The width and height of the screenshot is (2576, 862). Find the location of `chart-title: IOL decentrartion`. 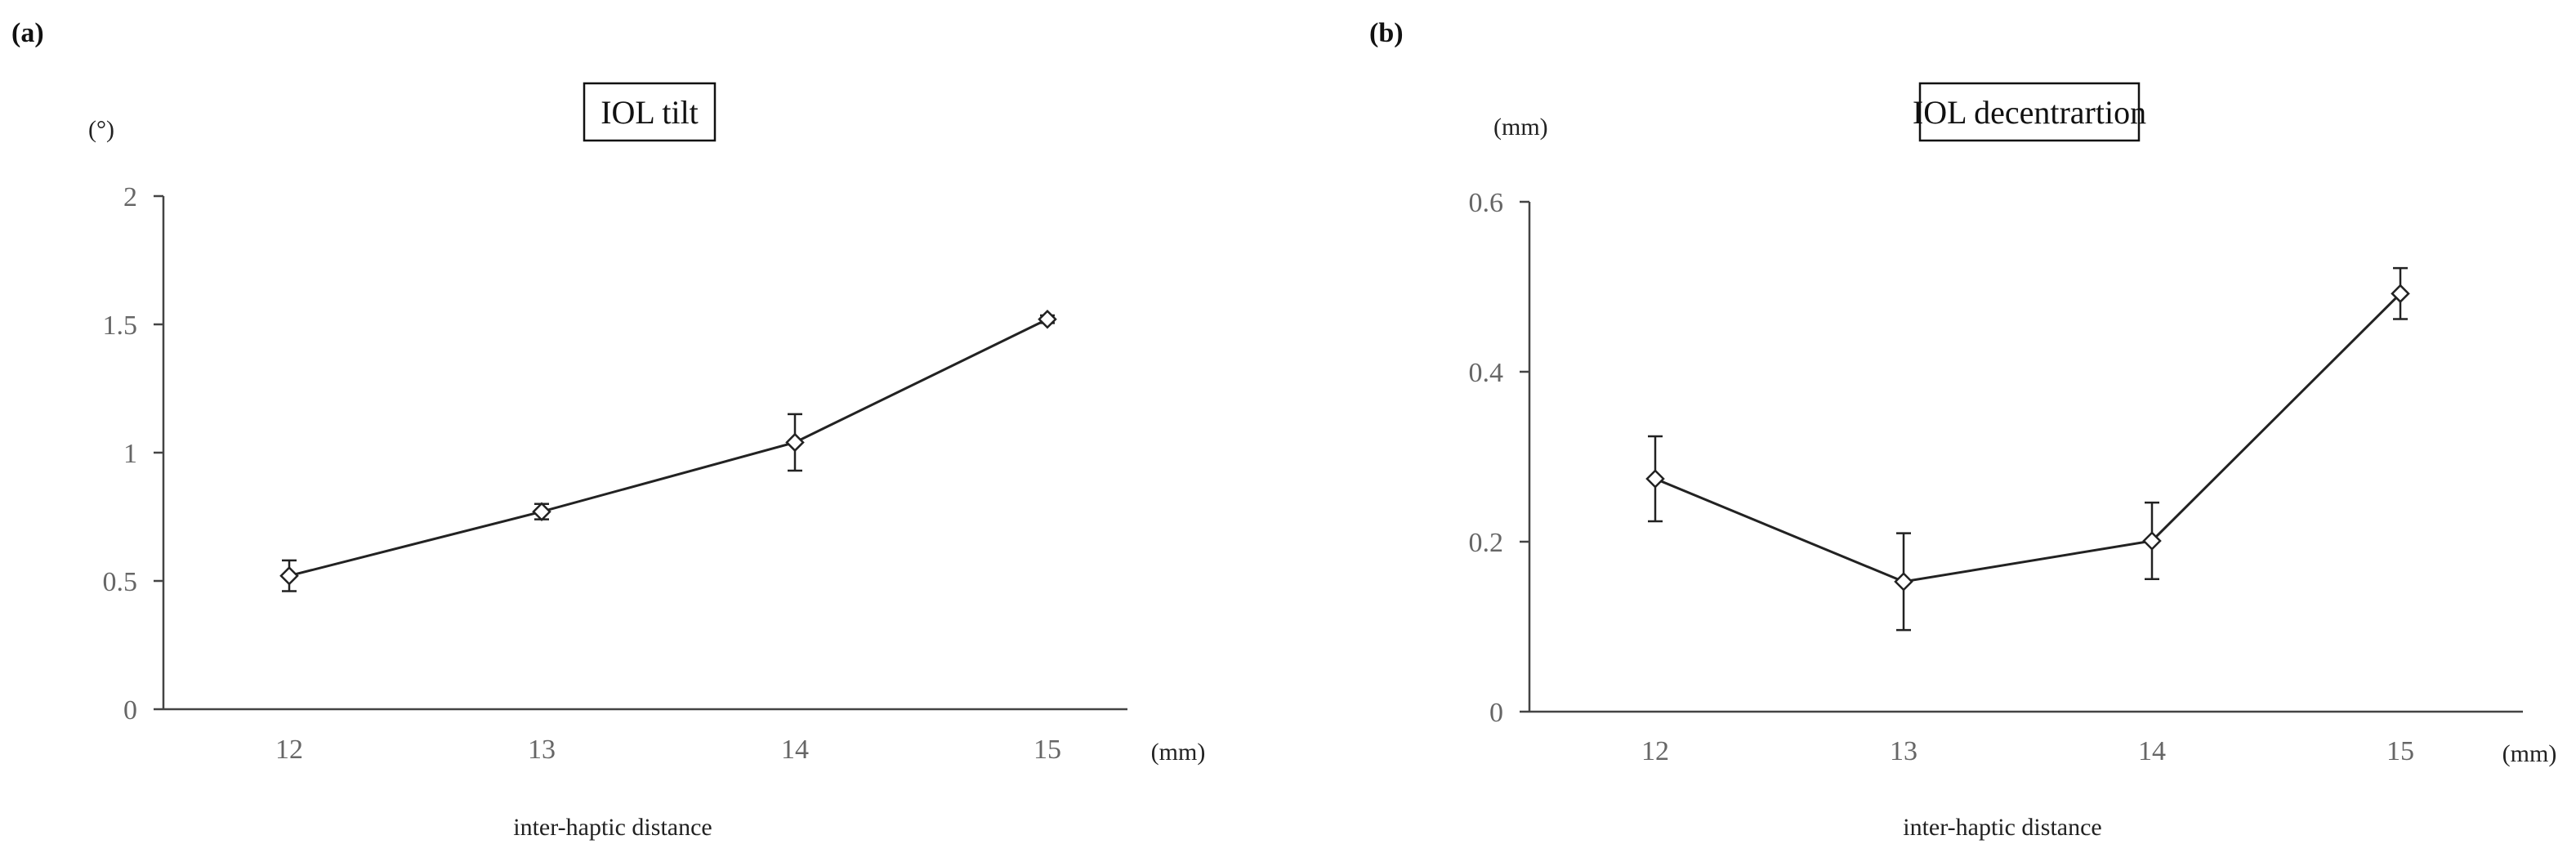

chart-title: IOL decentrartion is located at coordinates (2030, 112).